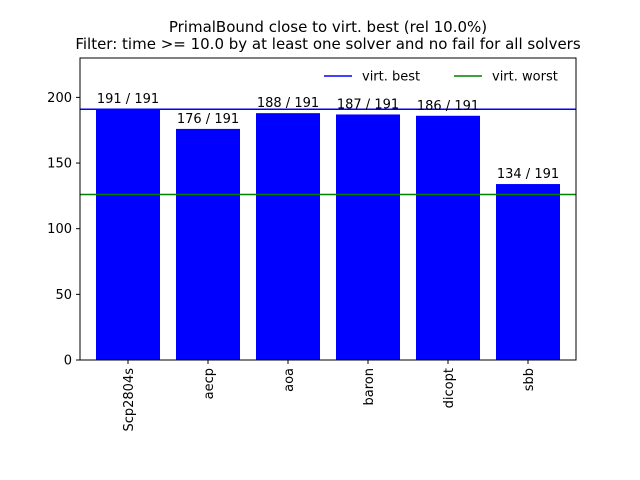  What do you see at coordinates (208, 119) in the screenshot?
I see `bar-label: 176 / 191` at bounding box center [208, 119].